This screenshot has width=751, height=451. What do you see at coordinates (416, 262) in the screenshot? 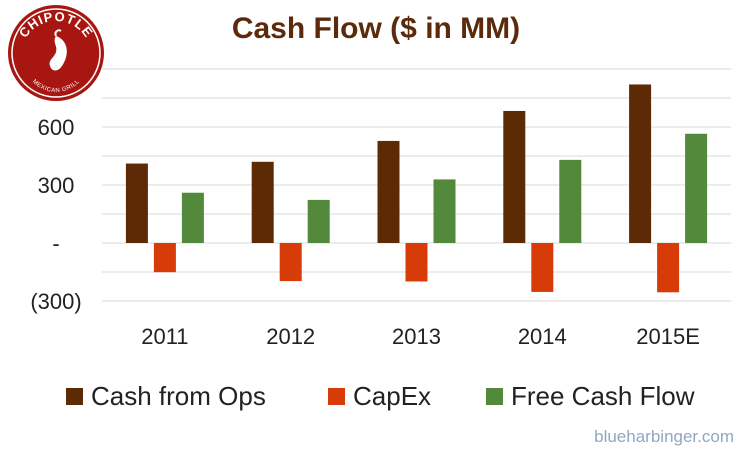
I see `bar-capex-2013` at bounding box center [416, 262].